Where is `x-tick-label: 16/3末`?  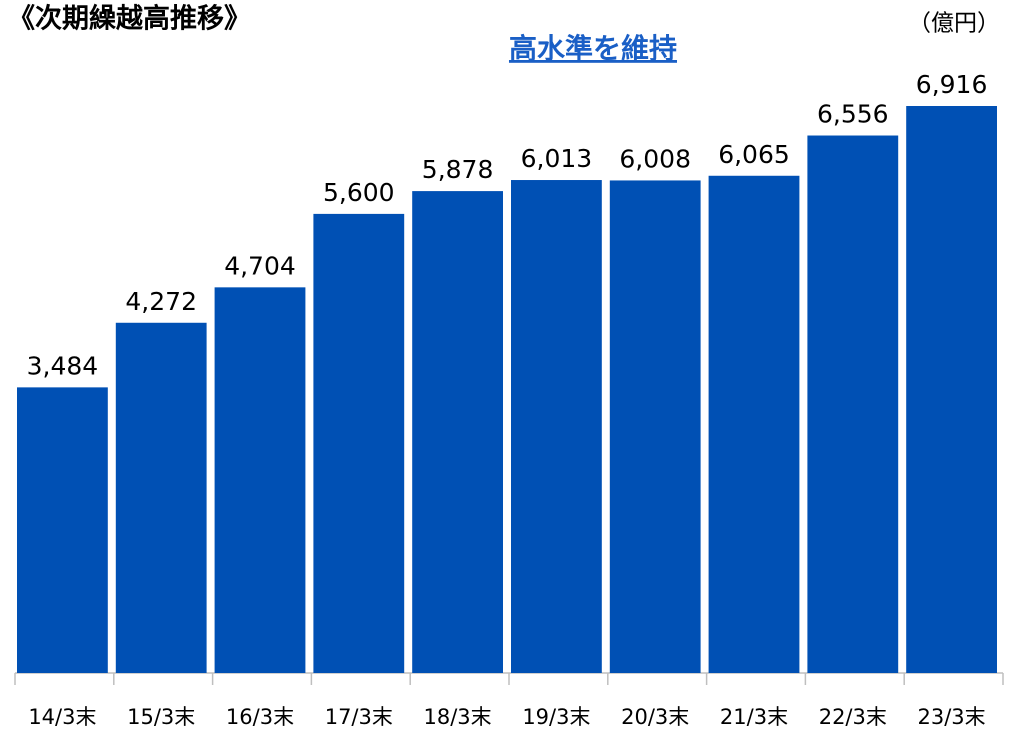 x-tick-label: 16/3末 is located at coordinates (260, 717).